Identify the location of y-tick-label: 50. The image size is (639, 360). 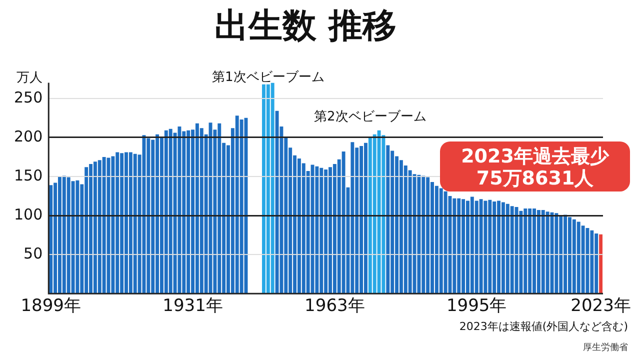
(33, 253).